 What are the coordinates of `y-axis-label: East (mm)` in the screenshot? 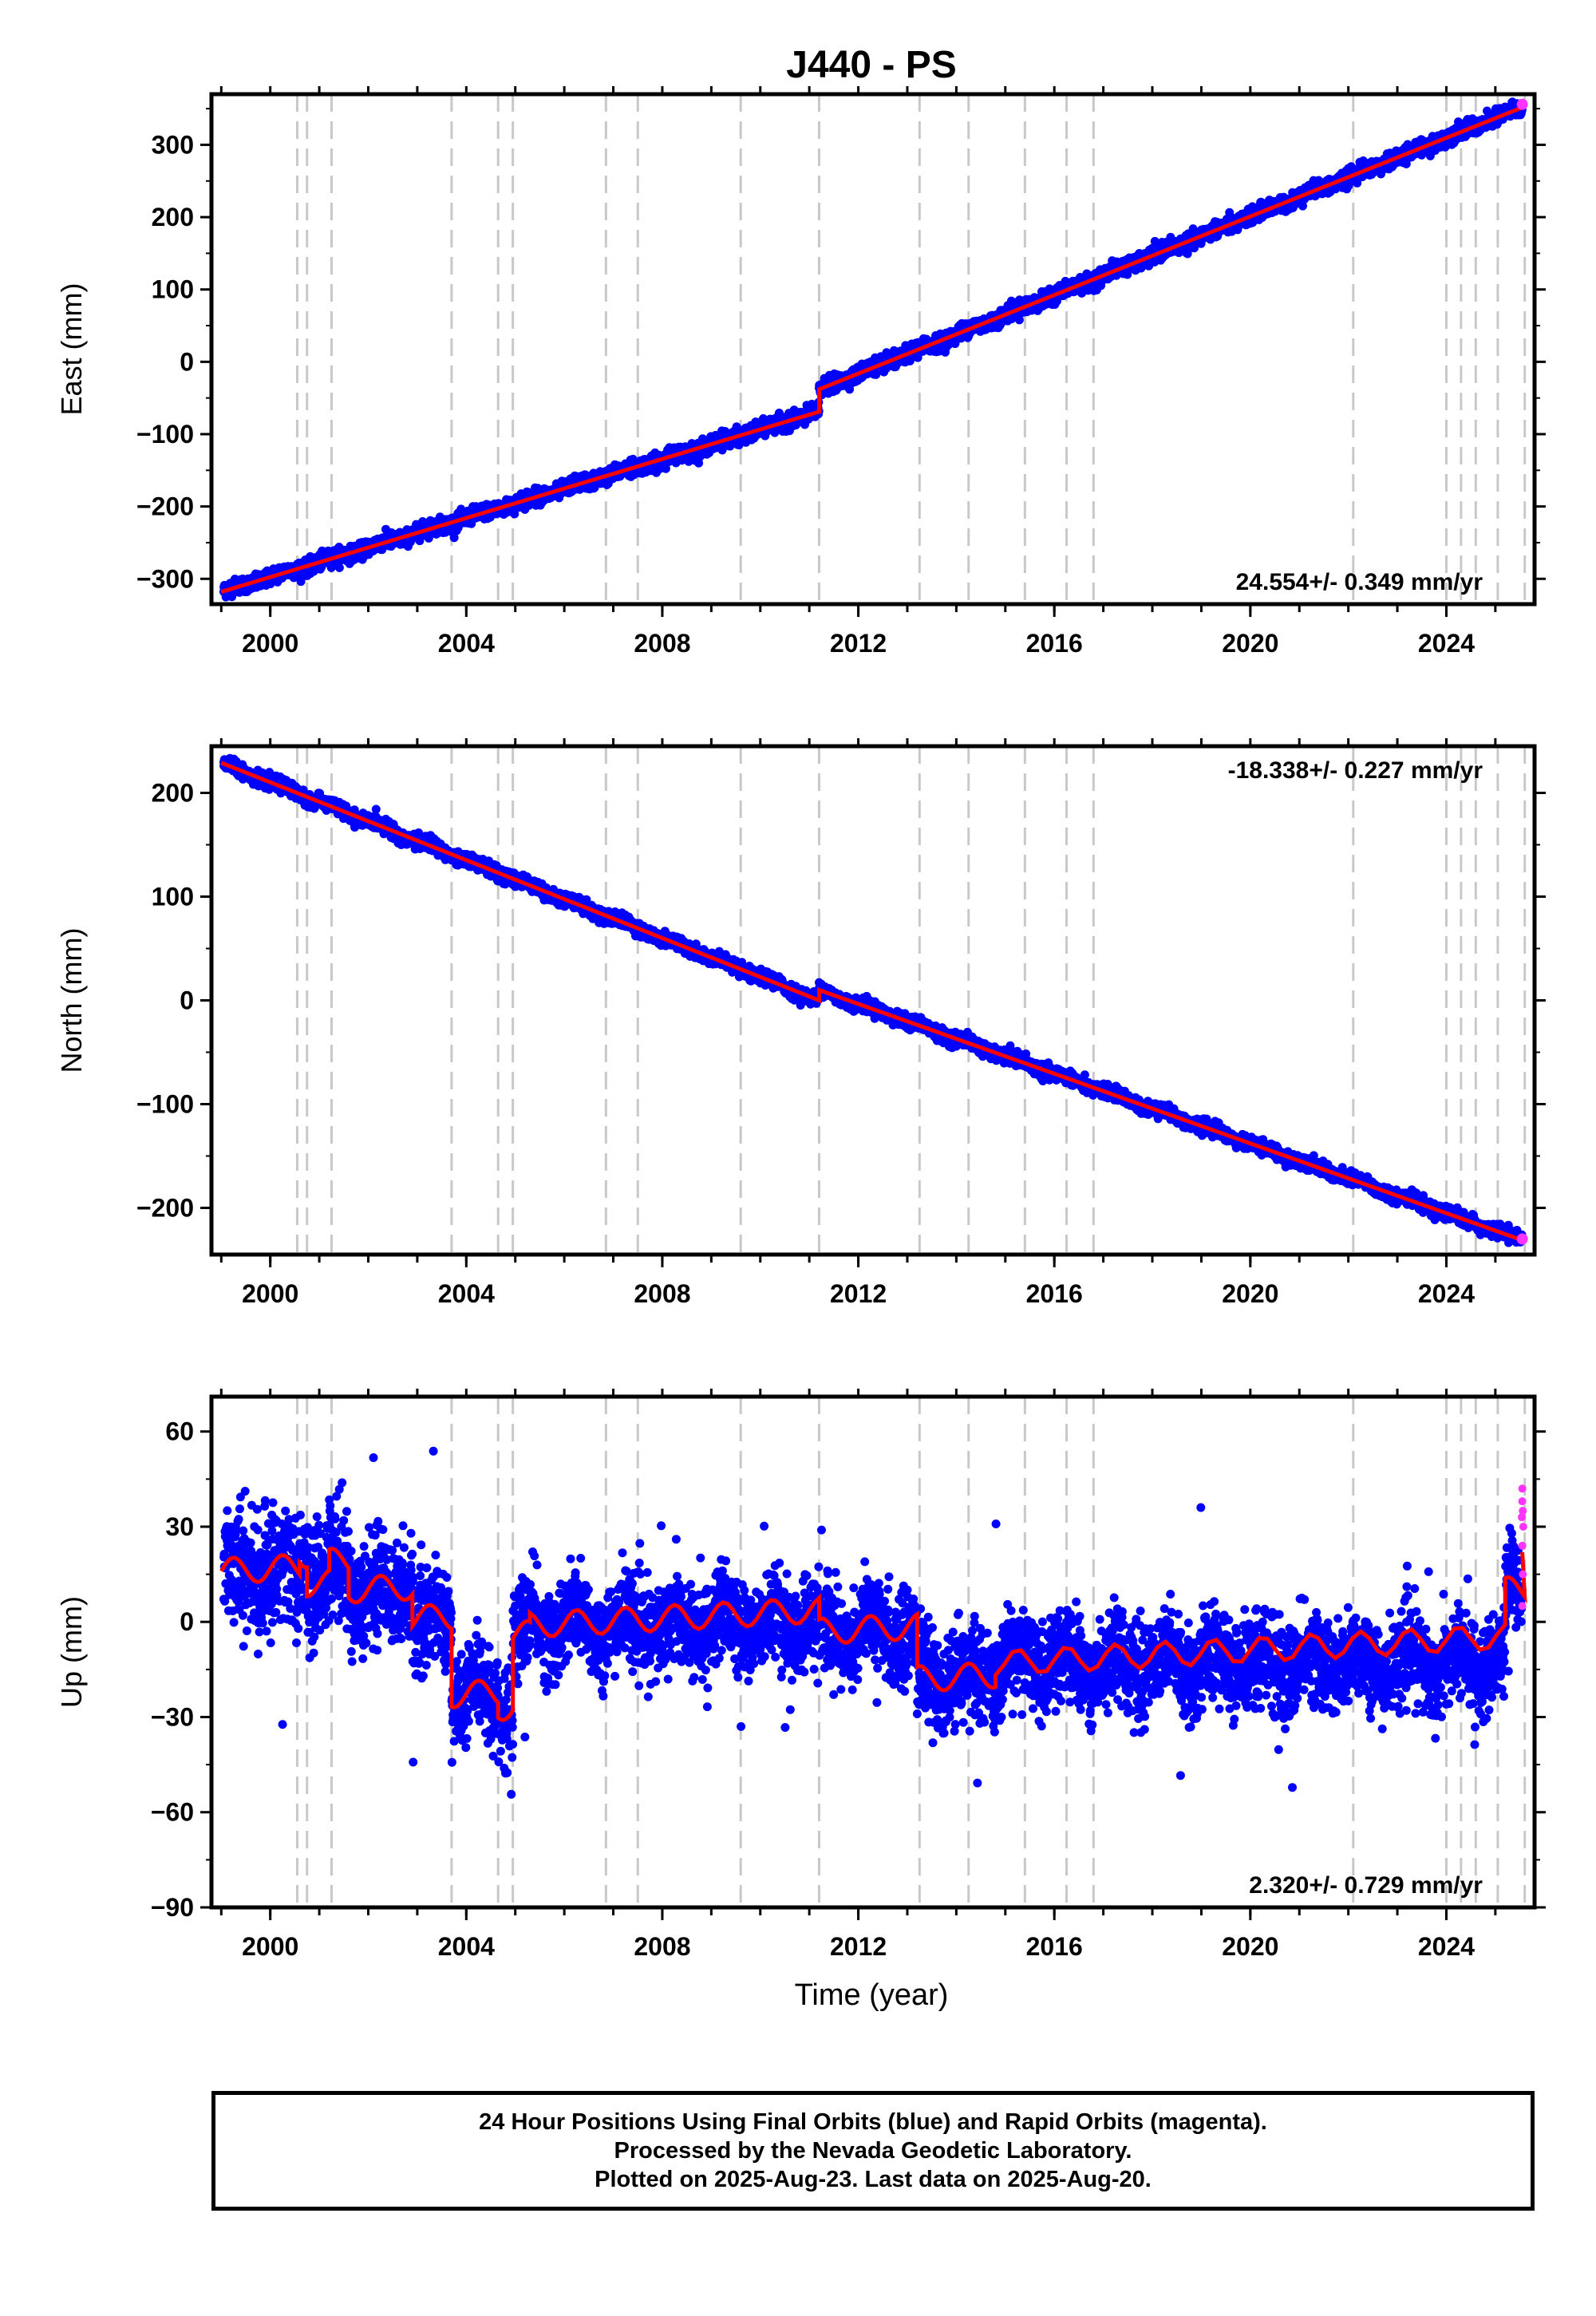 It's located at (71, 349).